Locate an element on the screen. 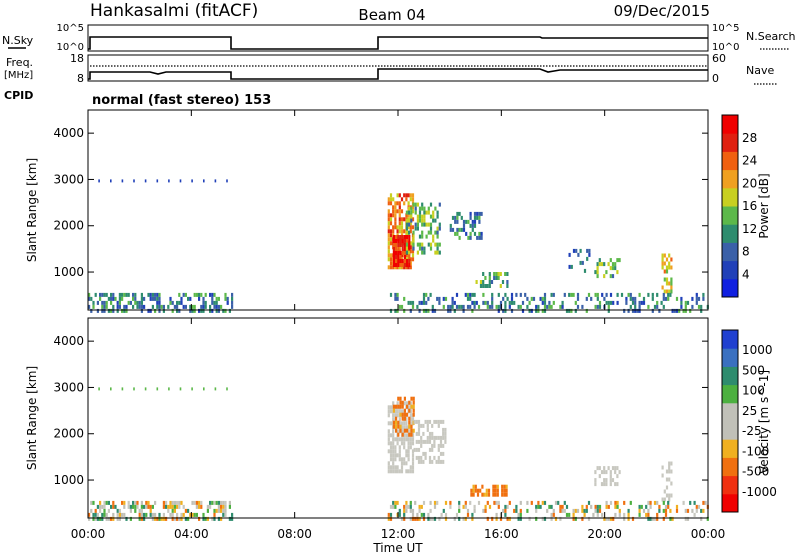 Image resolution: width=800 pixels, height=554 pixels. colorbar-tick-label: 4 is located at coordinates (746, 274).